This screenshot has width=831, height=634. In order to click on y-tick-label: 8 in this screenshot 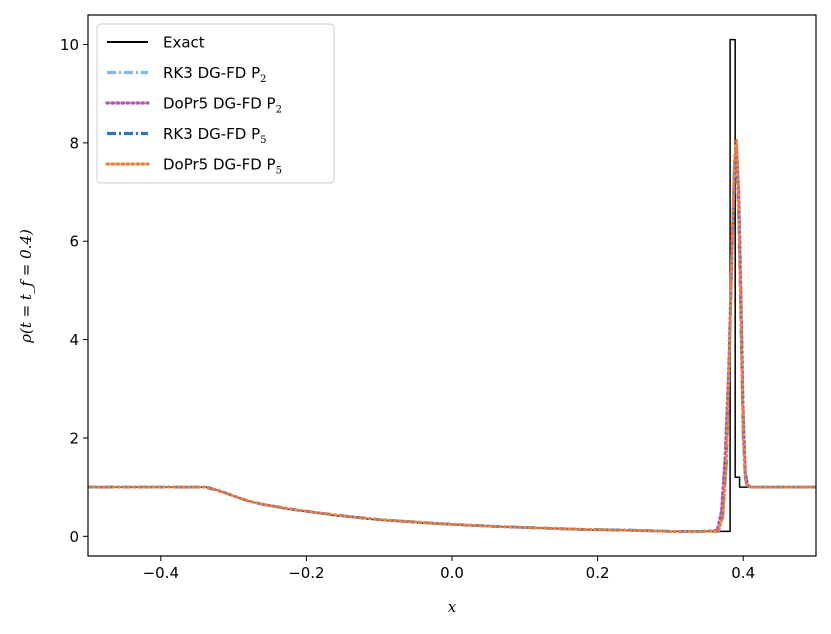, I will do `click(74, 143)`.